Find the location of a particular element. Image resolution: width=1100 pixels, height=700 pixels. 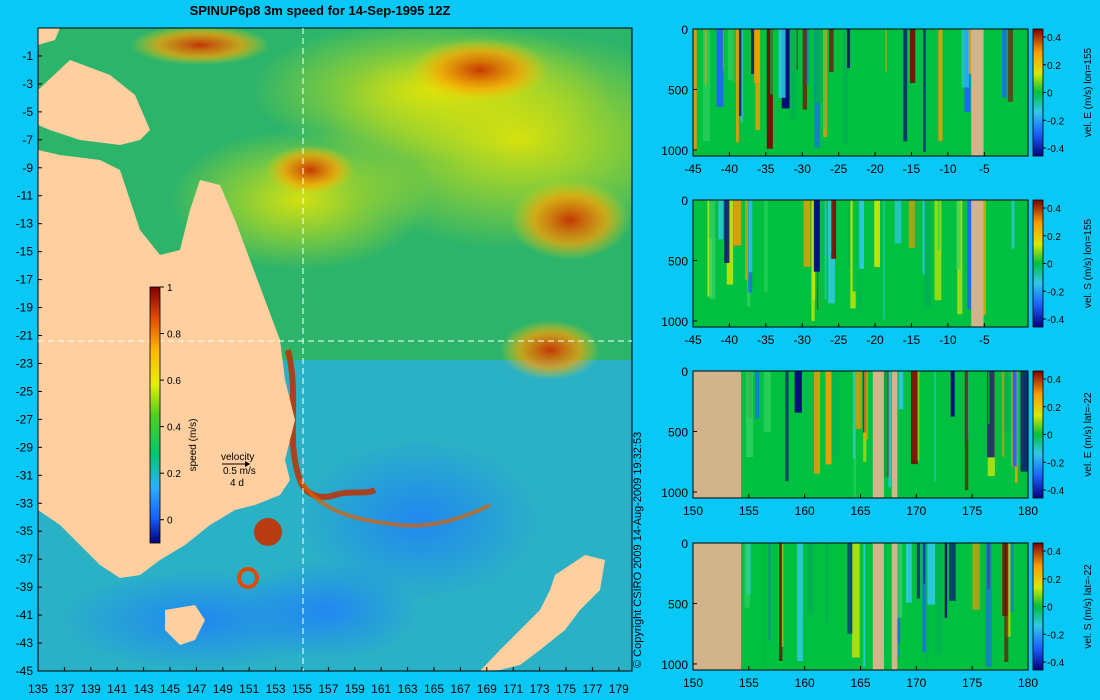

map-y-tick-label: -1 is located at coordinates (27, 56).